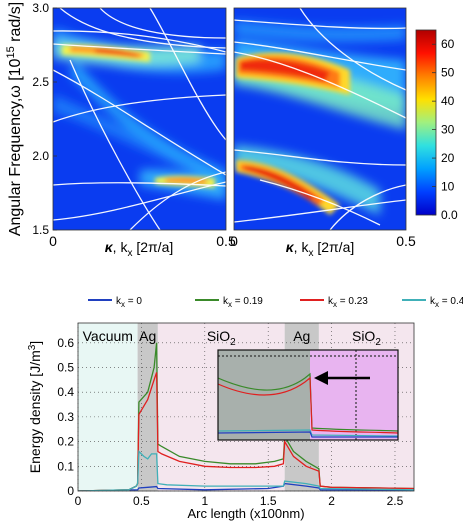 The image size is (463, 525). I want to click on y-tick-label: 2.5, so click(40, 82).